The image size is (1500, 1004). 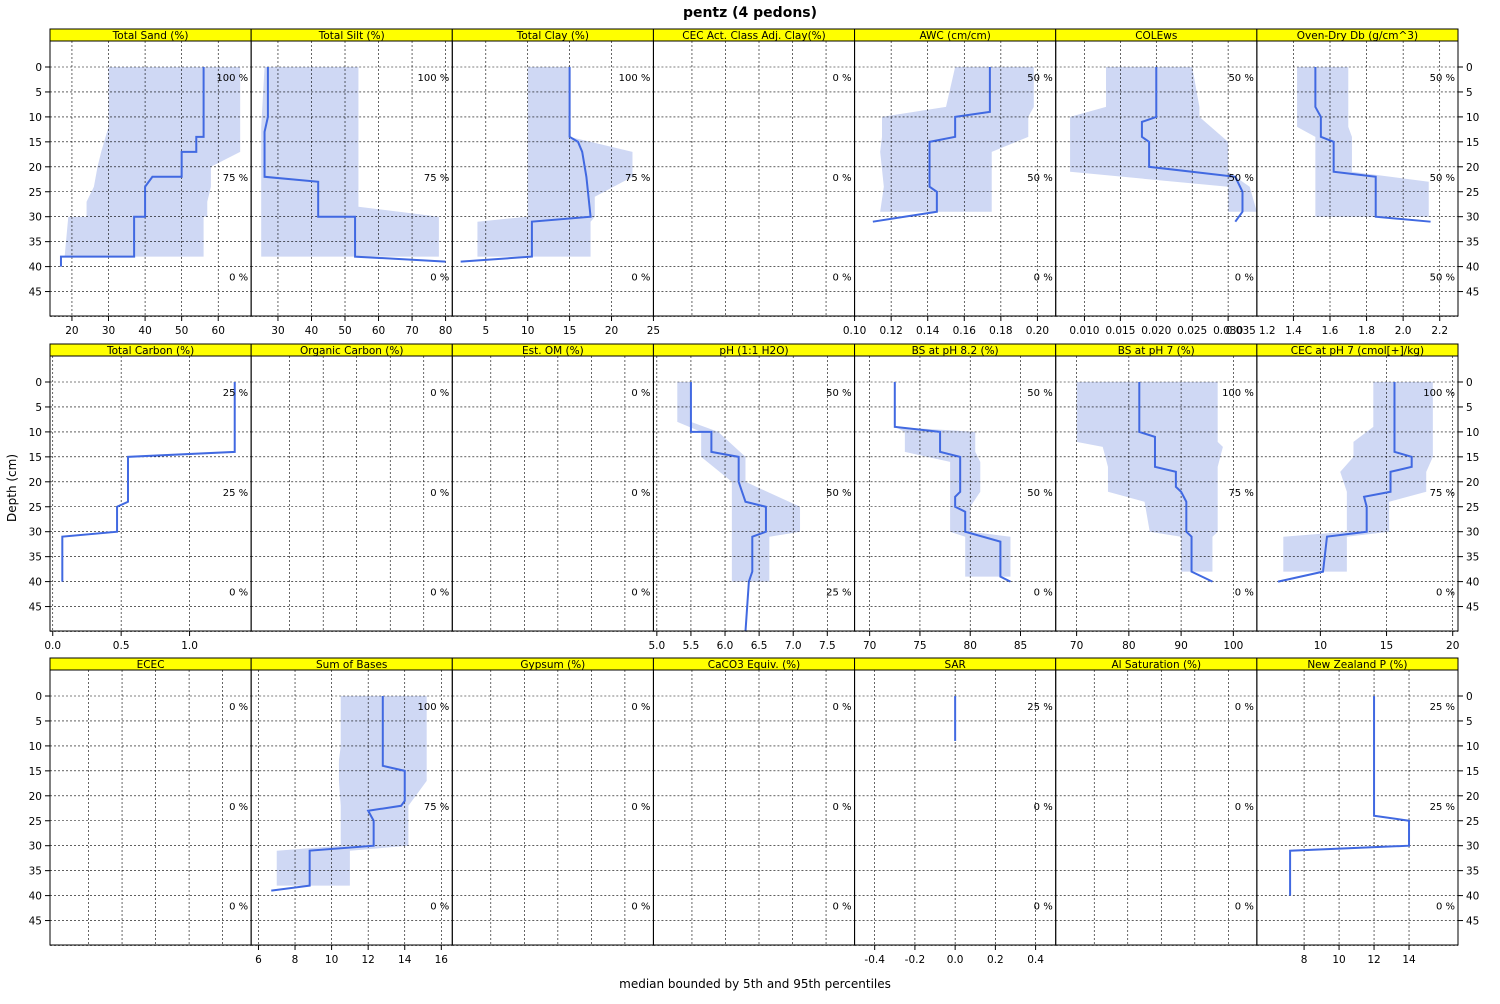 I want to click on panel-strip-label: New Zealand P (%), so click(x=1357, y=665).